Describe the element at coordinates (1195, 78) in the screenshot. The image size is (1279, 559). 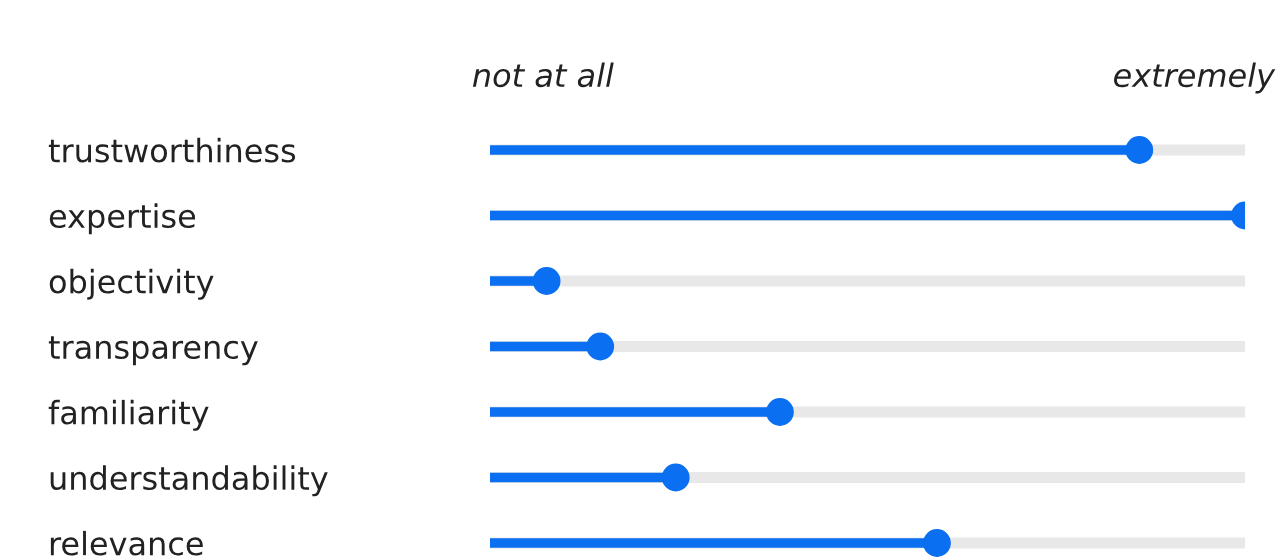
I see `text: extremely` at that location.